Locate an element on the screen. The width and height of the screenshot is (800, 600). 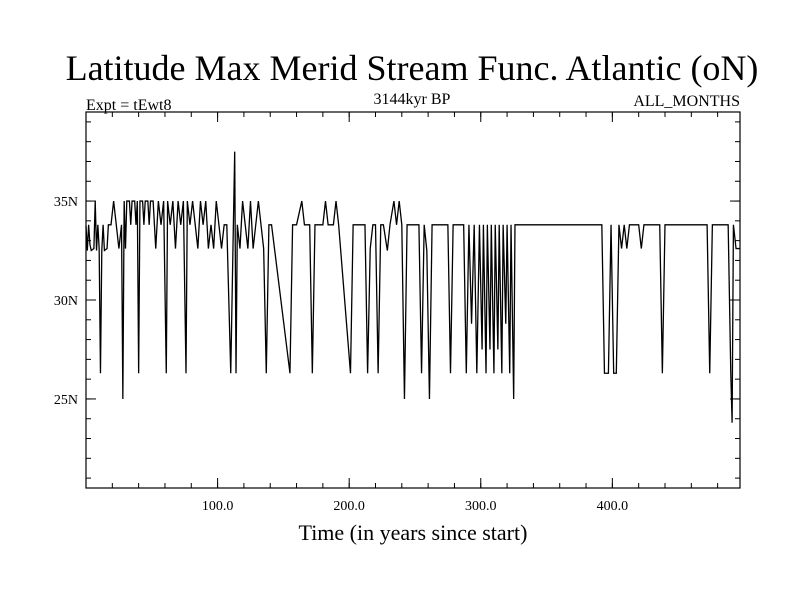
x-tick-label: 100.0 is located at coordinates (218, 506).